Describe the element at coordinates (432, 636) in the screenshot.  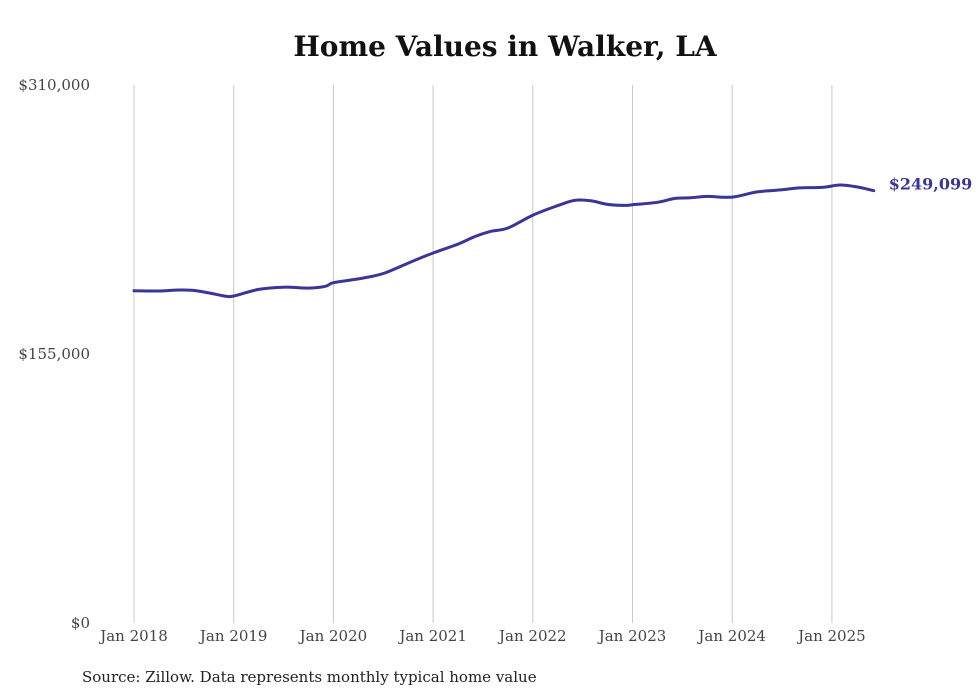
I see `x-tick-label-3: Jan 2021` at that location.